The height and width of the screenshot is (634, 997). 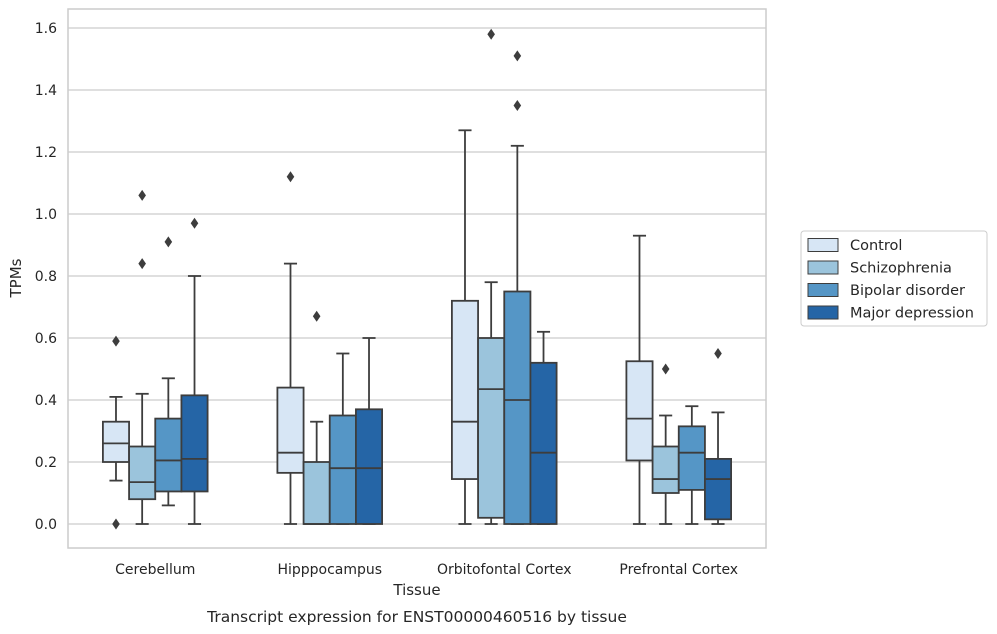 I want to click on x-tick-label: Prefrontal Cortex, so click(x=678, y=570).